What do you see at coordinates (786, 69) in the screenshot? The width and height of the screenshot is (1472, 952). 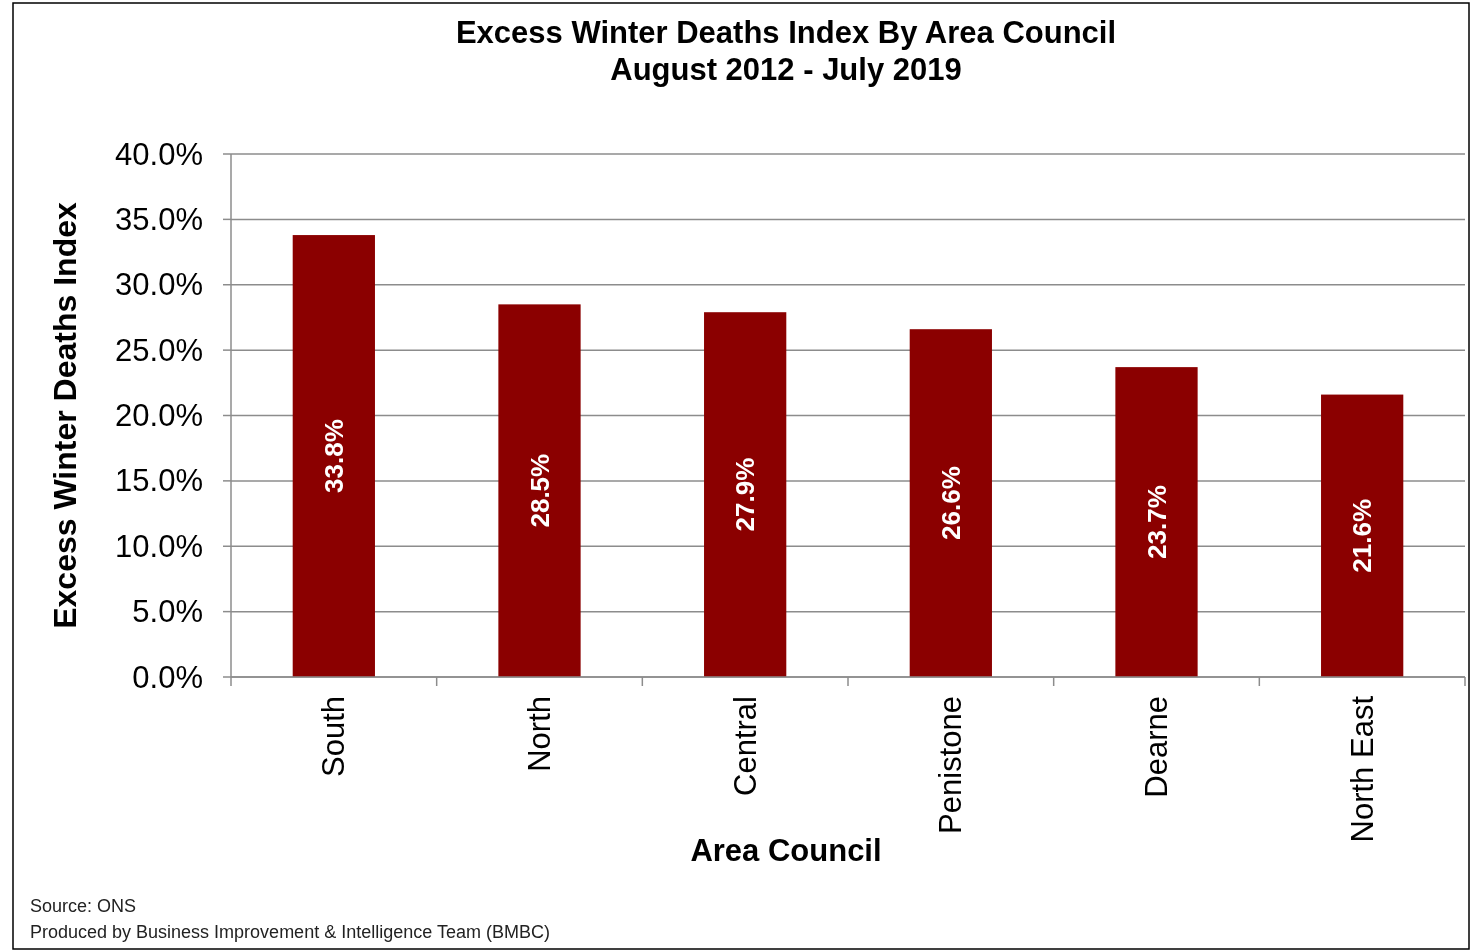 I see `chart-subtitle: August 2012 - July 2019` at bounding box center [786, 69].